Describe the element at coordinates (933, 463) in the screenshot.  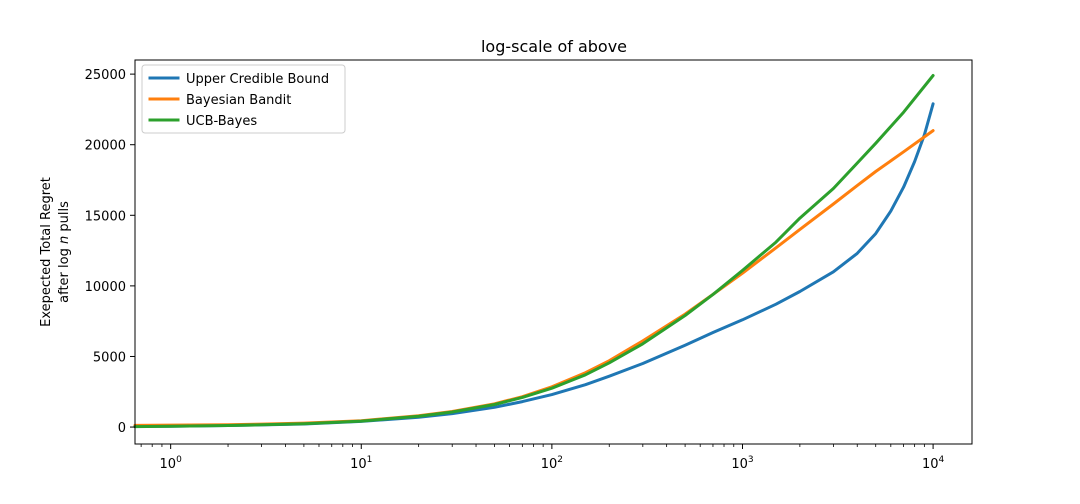
I see `x-tick-label-4: 10⁴` at that location.